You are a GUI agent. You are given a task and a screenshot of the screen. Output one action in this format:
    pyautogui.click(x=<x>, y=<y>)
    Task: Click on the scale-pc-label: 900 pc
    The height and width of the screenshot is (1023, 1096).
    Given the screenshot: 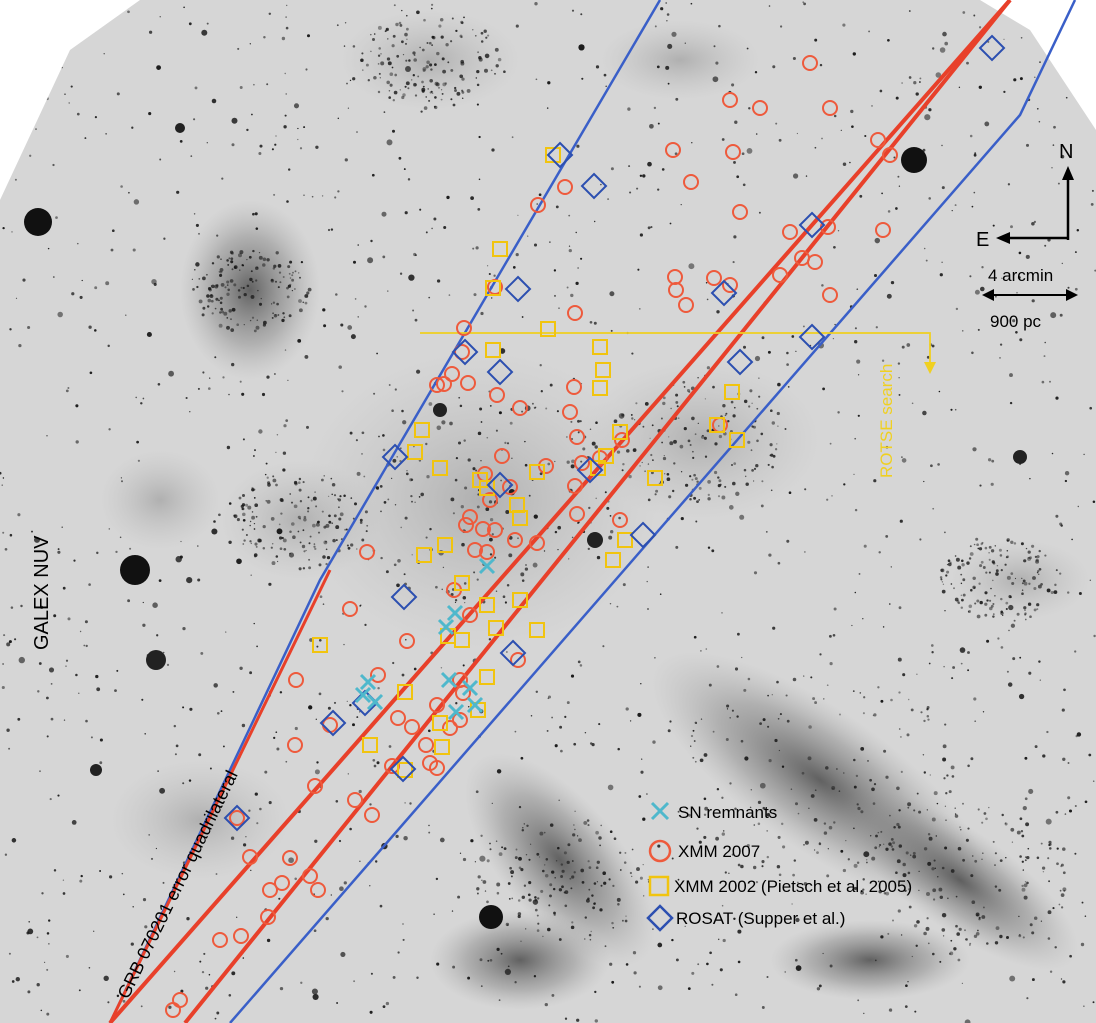 What is the action you would take?
    pyautogui.click(x=1016, y=321)
    